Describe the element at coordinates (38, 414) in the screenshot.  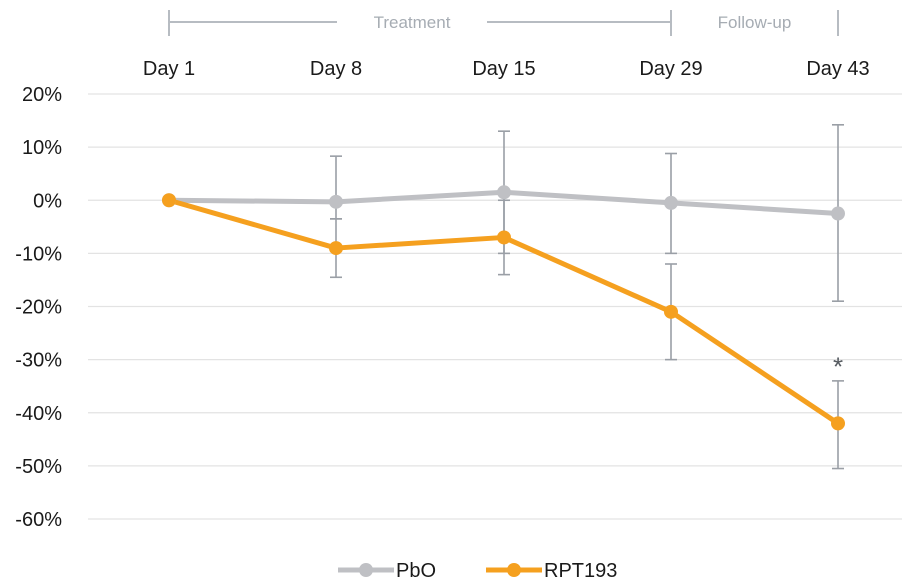
I see `y-tick-label: -40%` at that location.